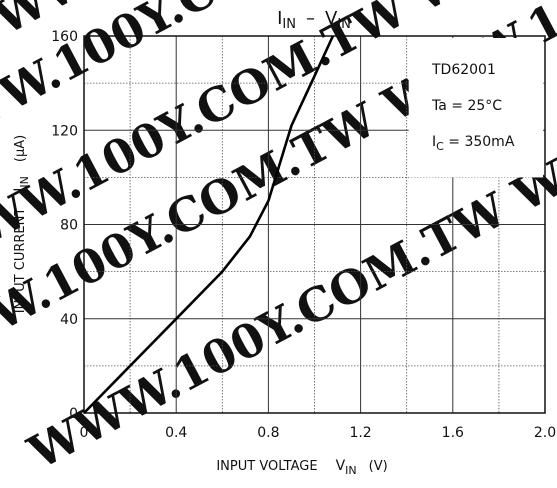 The height and width of the screenshot is (488, 557). I want to click on x-tick-labels: 0 0.4 0.8 1.2 1.6 2.0, so click(318, 433).